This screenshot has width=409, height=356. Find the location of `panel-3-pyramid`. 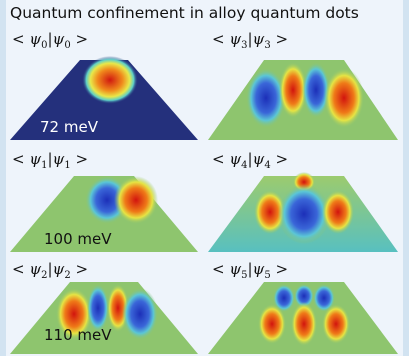

panel-3-pyramid is located at coordinates (303, 100).